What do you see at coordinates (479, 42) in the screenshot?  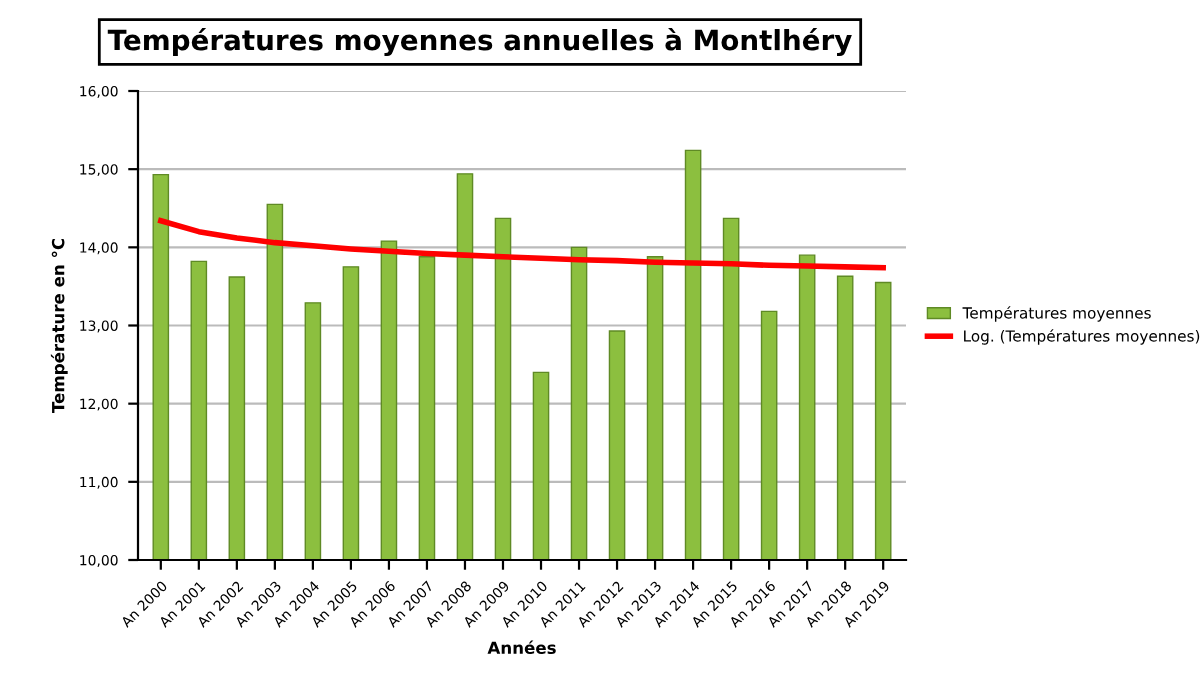 I see `chart-title: Températures moyennes annuelles à Montlhéry` at bounding box center [479, 42].